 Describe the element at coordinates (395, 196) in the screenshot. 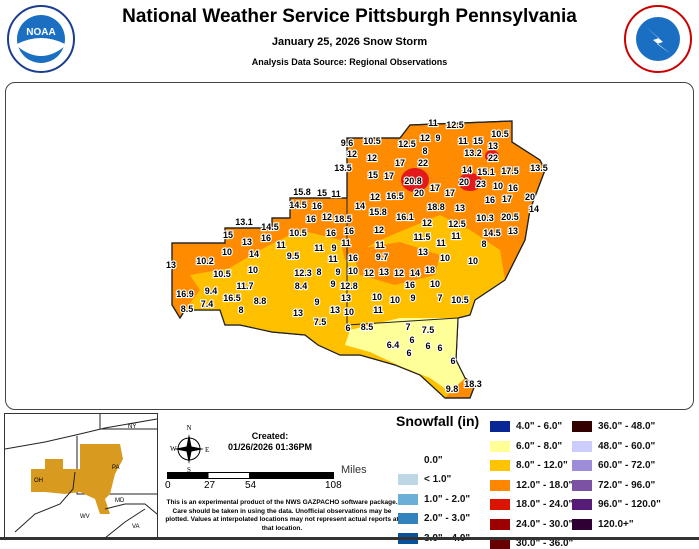

I see `snowfall-observation: 16.5` at that location.